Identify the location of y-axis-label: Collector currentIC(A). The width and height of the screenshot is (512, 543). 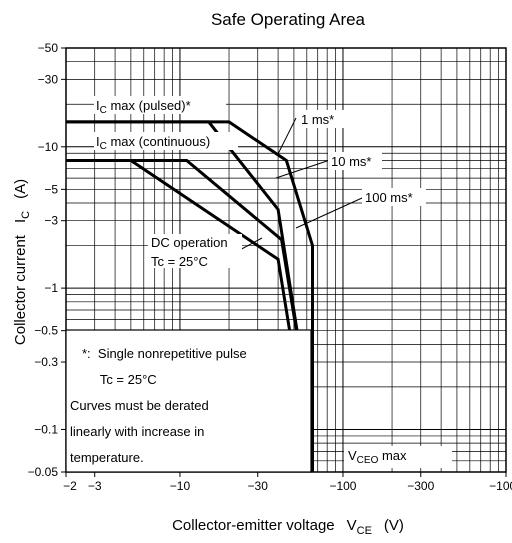
(22, 262).